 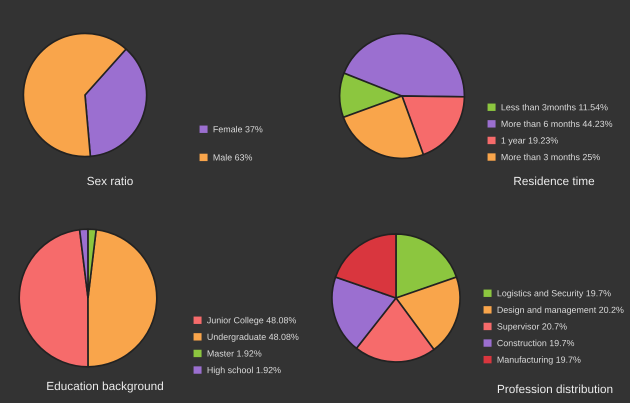 What do you see at coordinates (555, 107) in the screenshot?
I see `legend-label: Less than 3months 11.54%` at bounding box center [555, 107].